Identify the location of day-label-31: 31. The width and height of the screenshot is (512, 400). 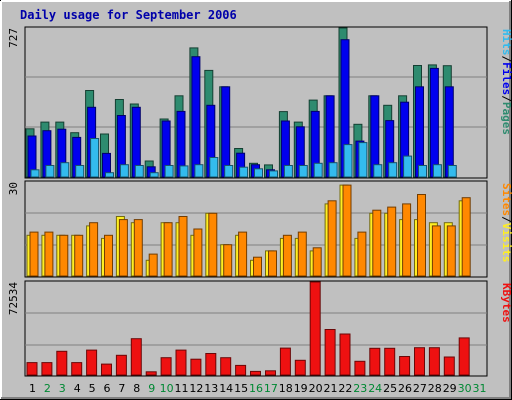
(480, 388).